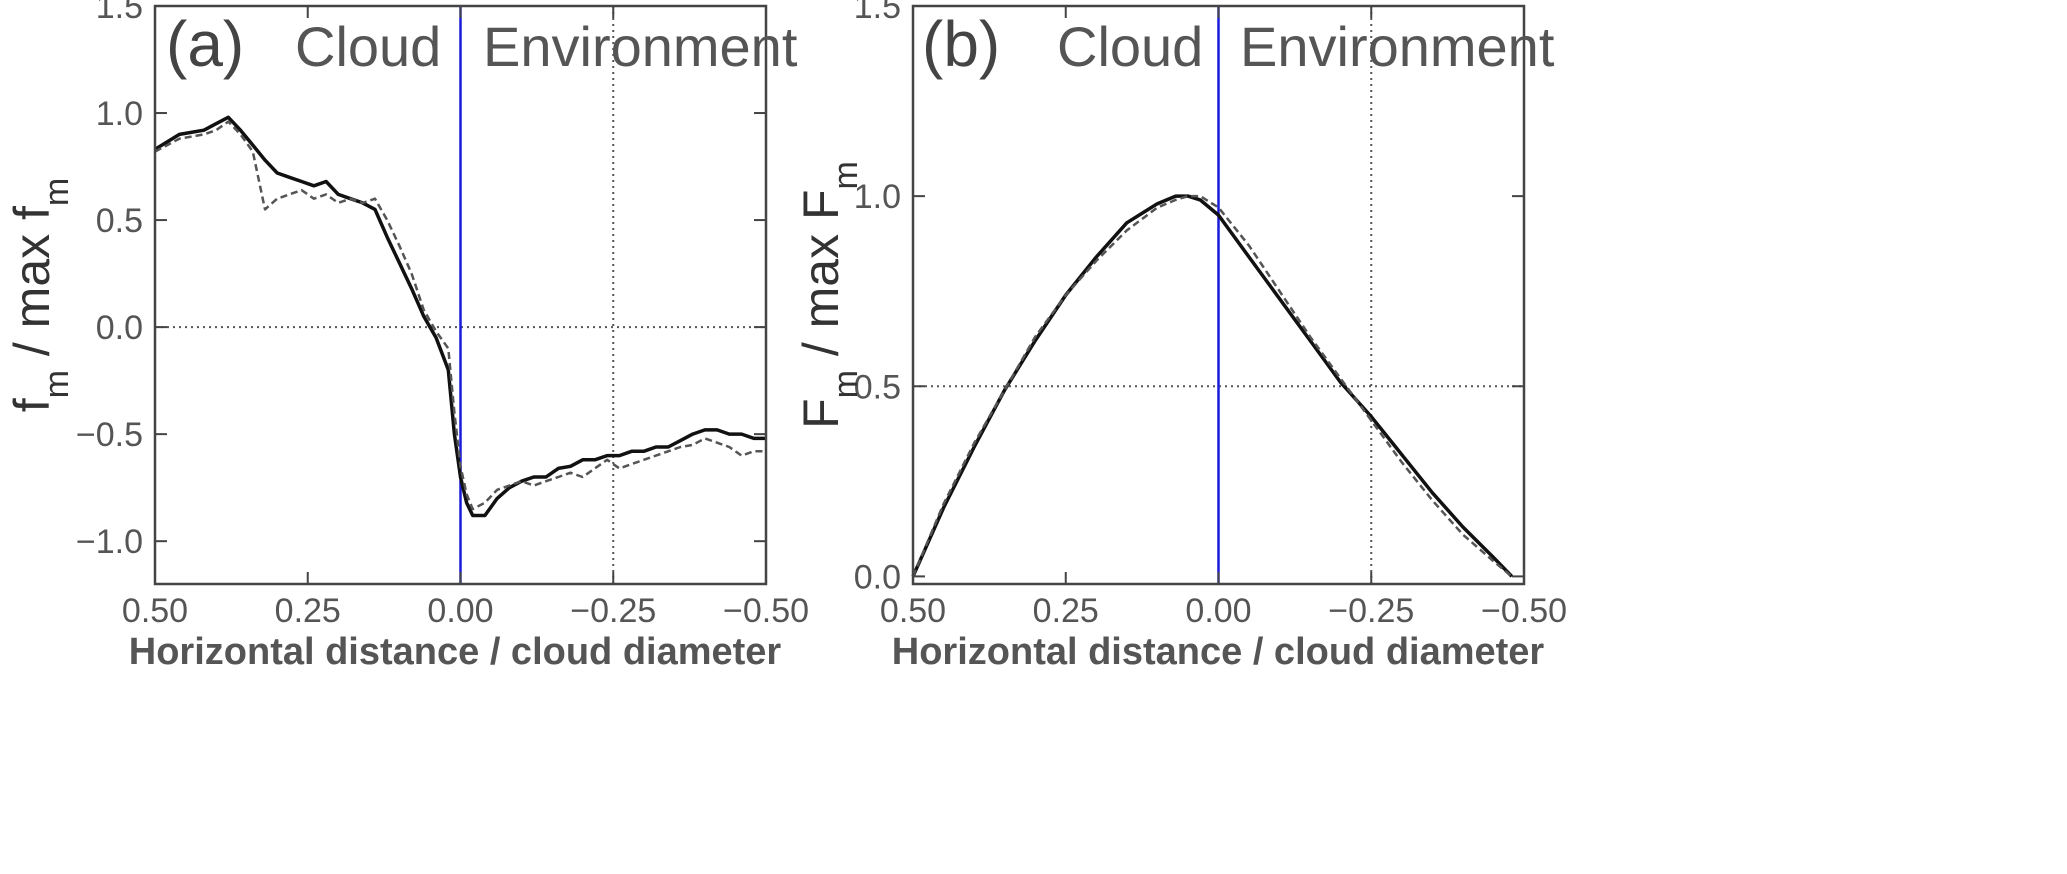  Describe the element at coordinates (32, 405) in the screenshot. I see `y-label-main: f` at that location.